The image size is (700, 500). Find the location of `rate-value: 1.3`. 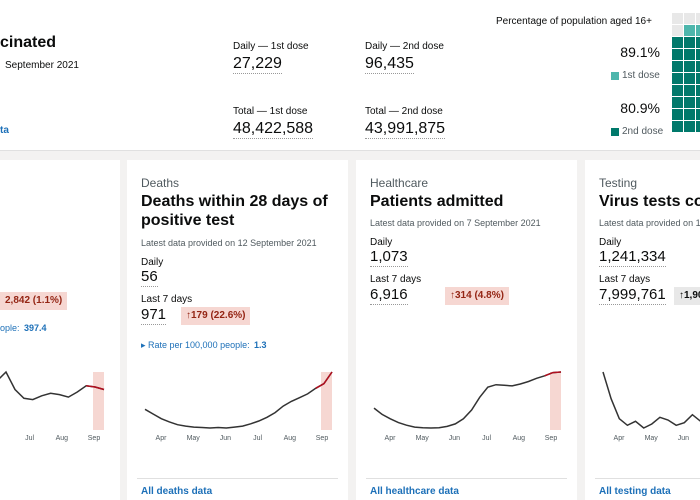

rate-value: 1.3 is located at coordinates (260, 345).